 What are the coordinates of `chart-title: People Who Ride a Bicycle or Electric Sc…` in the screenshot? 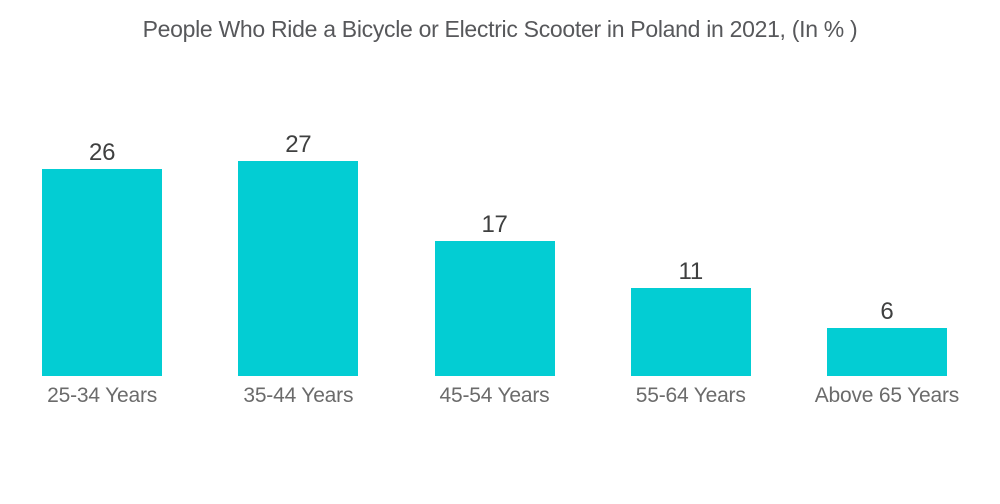 It's located at (500, 29).